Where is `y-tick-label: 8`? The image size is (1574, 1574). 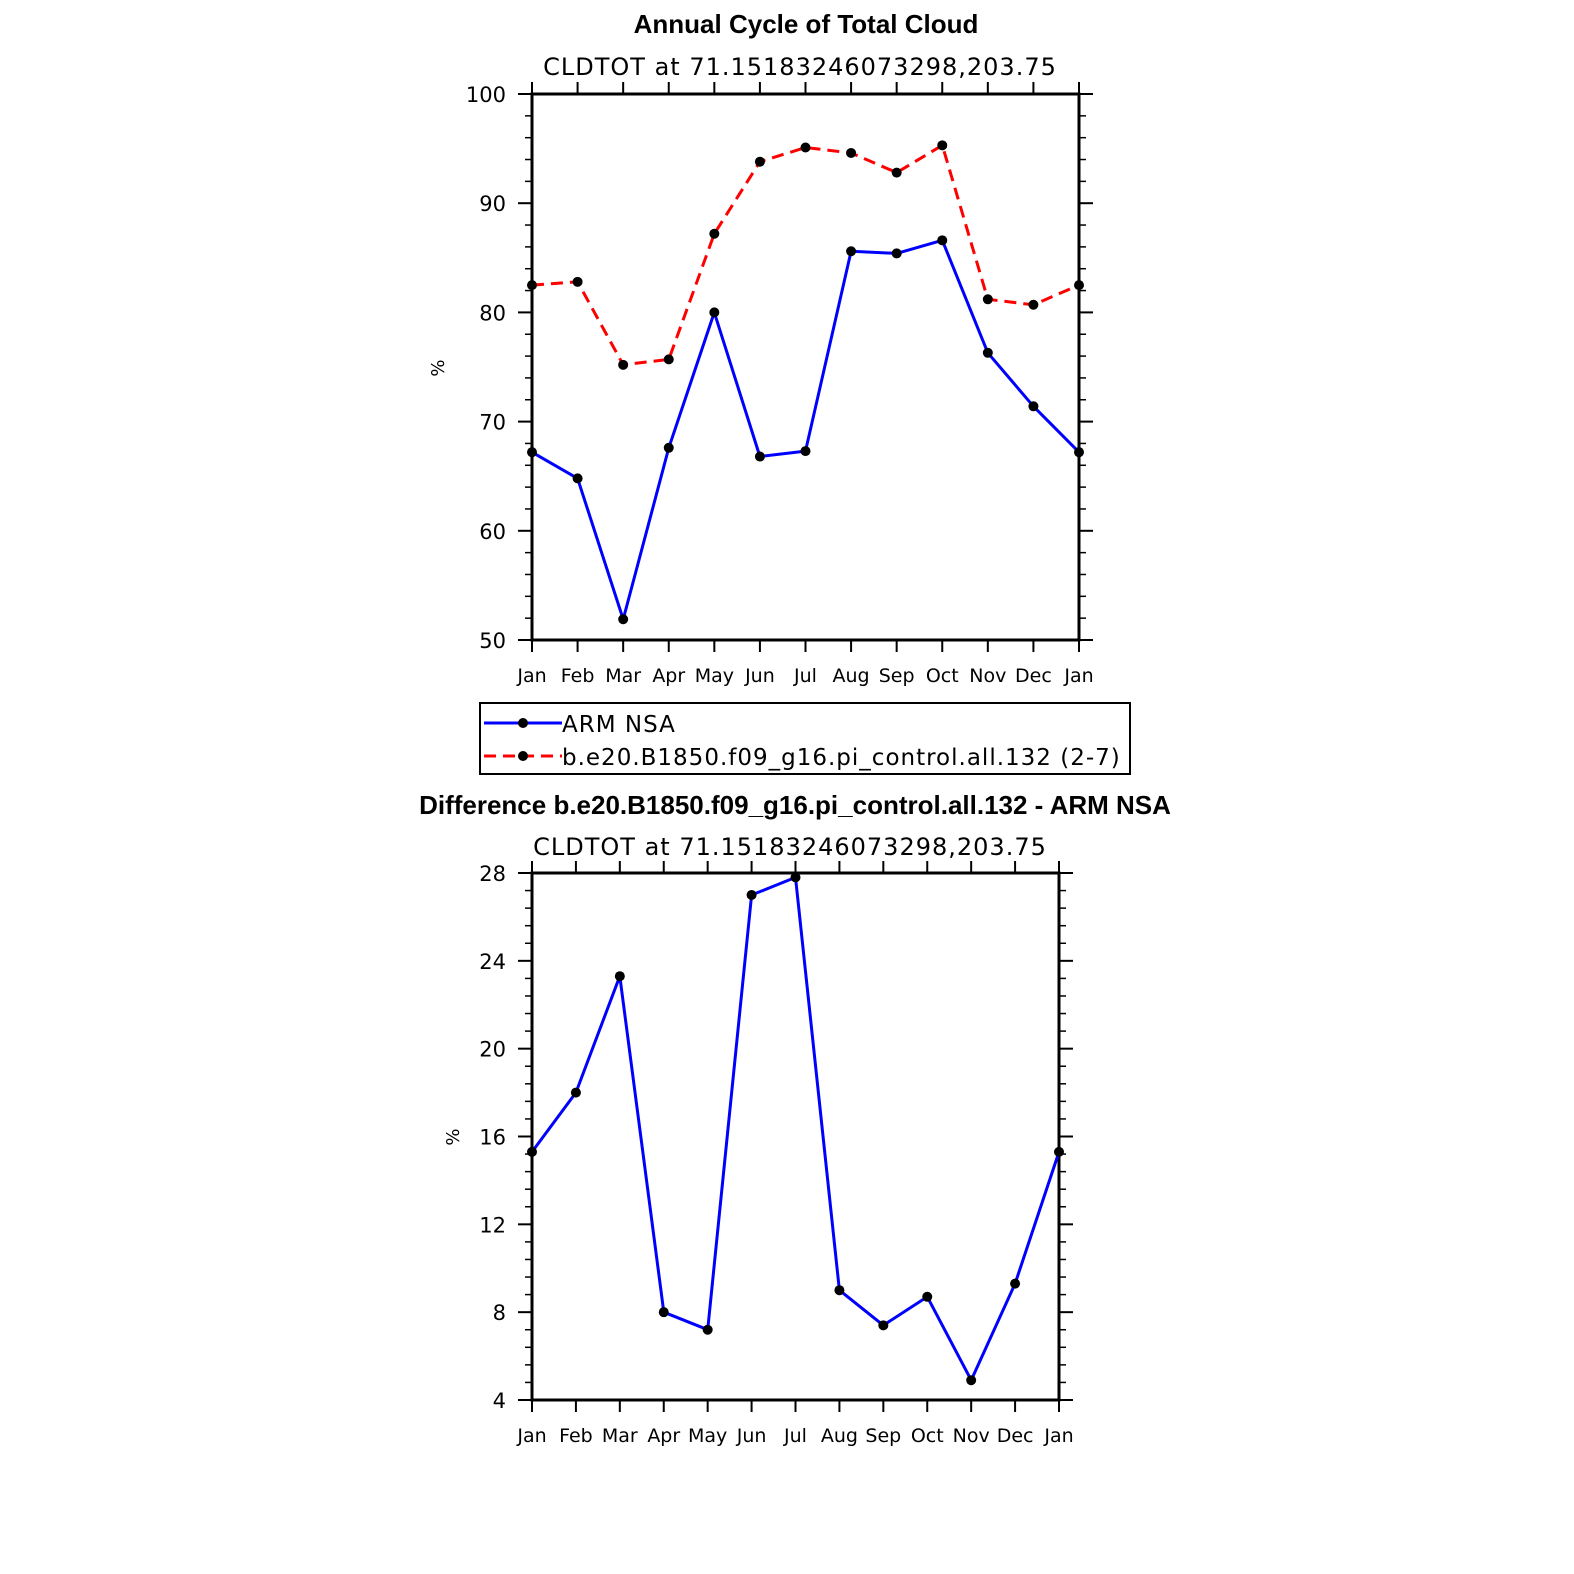 y-tick-label: 8 is located at coordinates (499, 1313).